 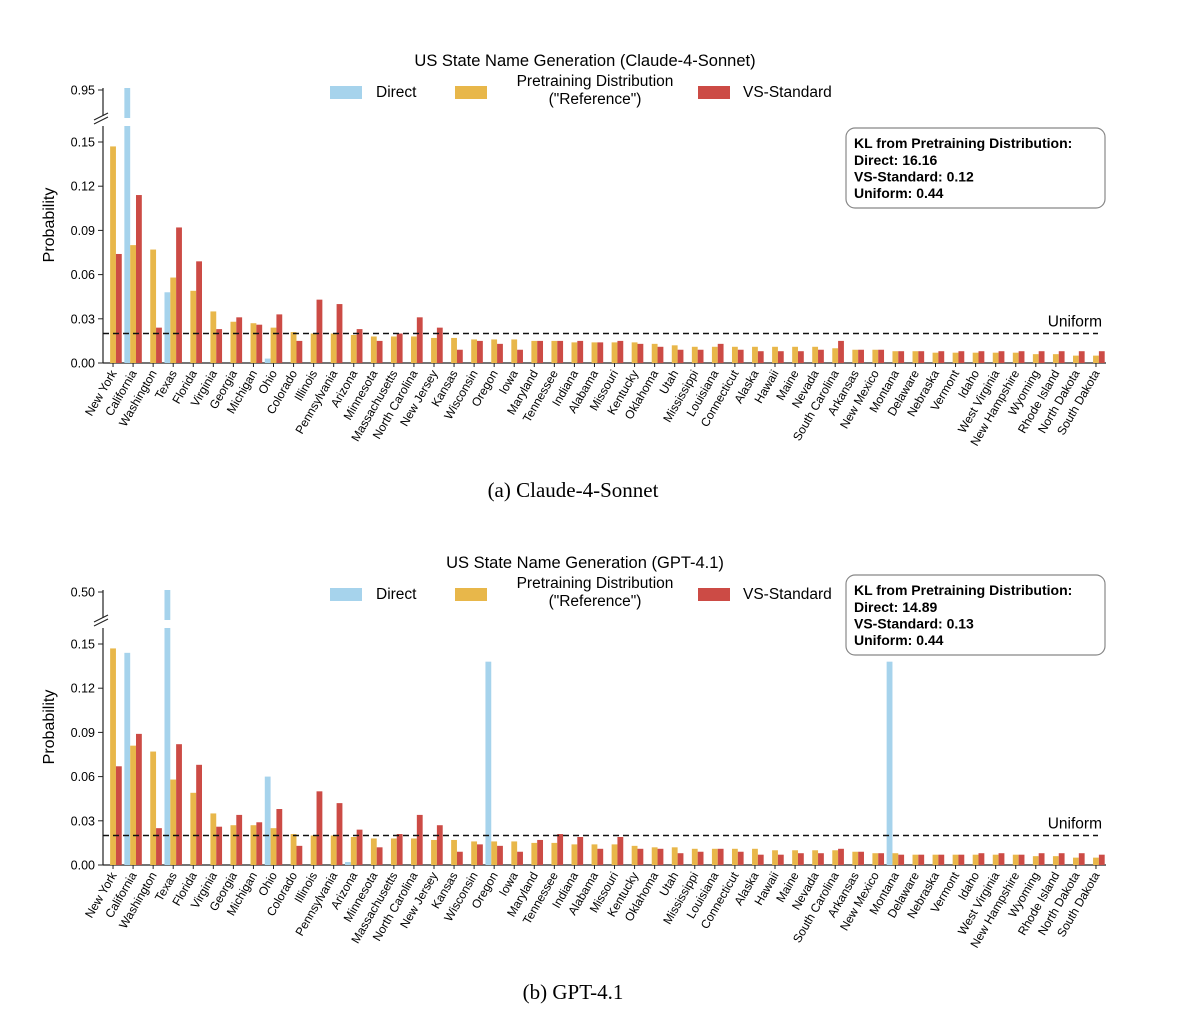 I want to click on kl-box-line: Uniform: 0.44, so click(x=899, y=640).